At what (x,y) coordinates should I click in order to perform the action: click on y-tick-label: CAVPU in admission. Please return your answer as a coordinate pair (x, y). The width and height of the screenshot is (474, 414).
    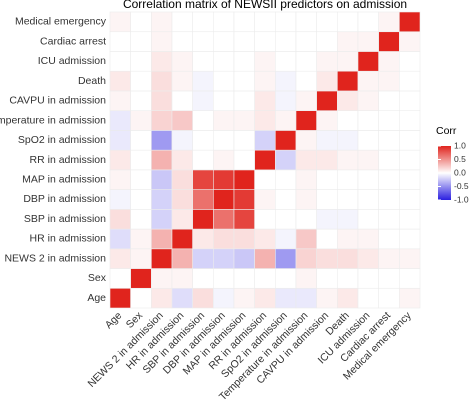
    Looking at the image, I should click on (57, 101).